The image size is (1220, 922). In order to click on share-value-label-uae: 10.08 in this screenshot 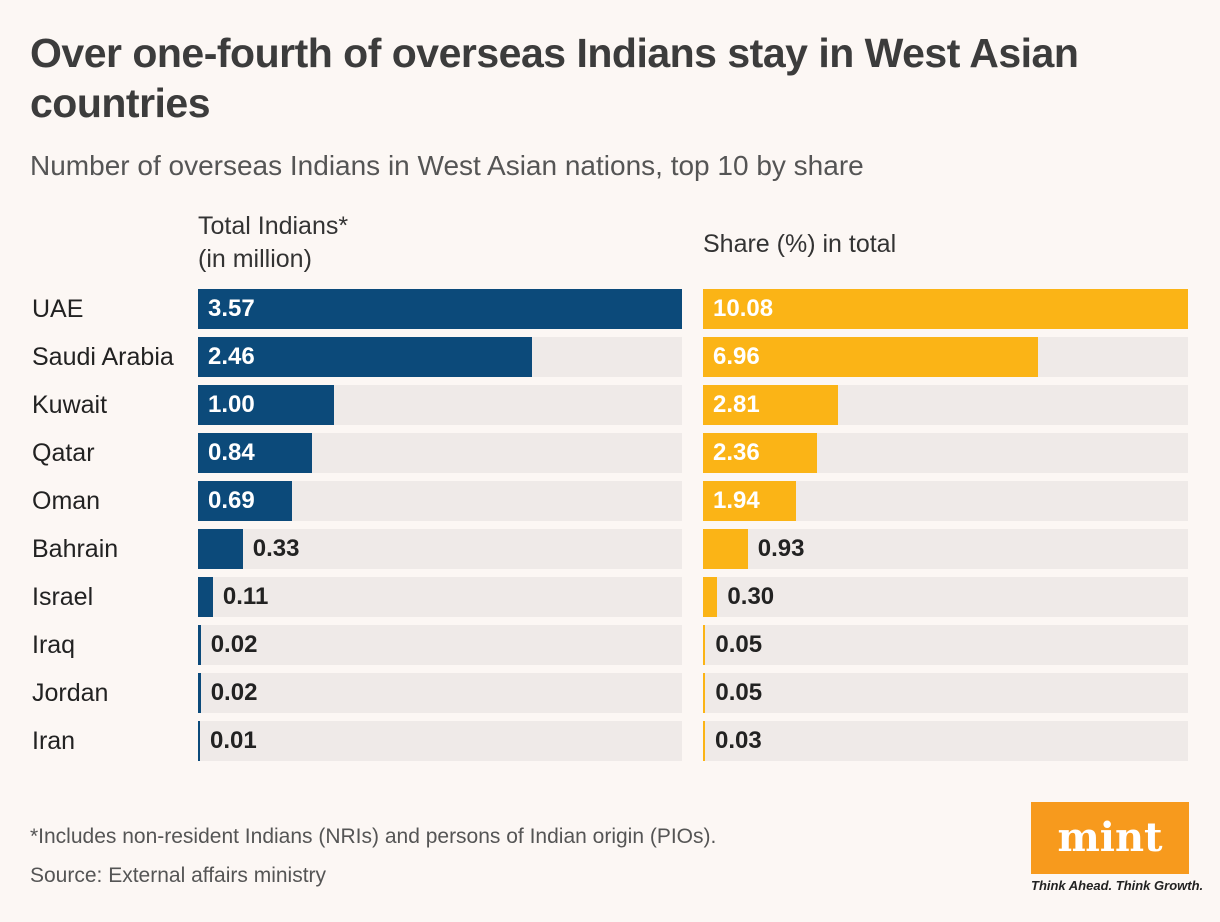, I will do `click(743, 308)`.